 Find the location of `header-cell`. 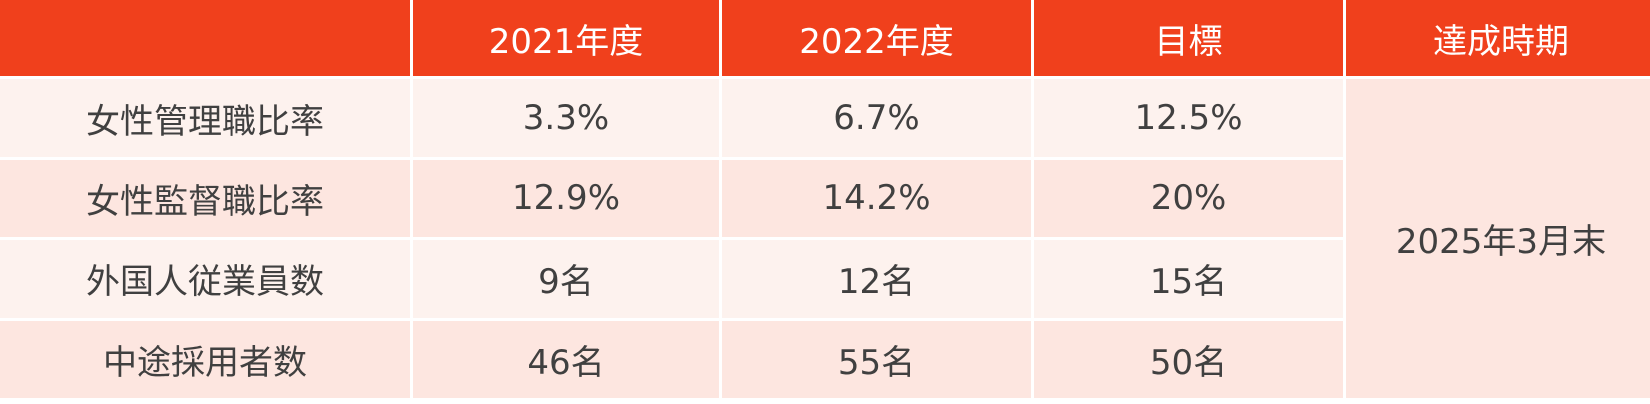

header-cell is located at coordinates (205, 38).